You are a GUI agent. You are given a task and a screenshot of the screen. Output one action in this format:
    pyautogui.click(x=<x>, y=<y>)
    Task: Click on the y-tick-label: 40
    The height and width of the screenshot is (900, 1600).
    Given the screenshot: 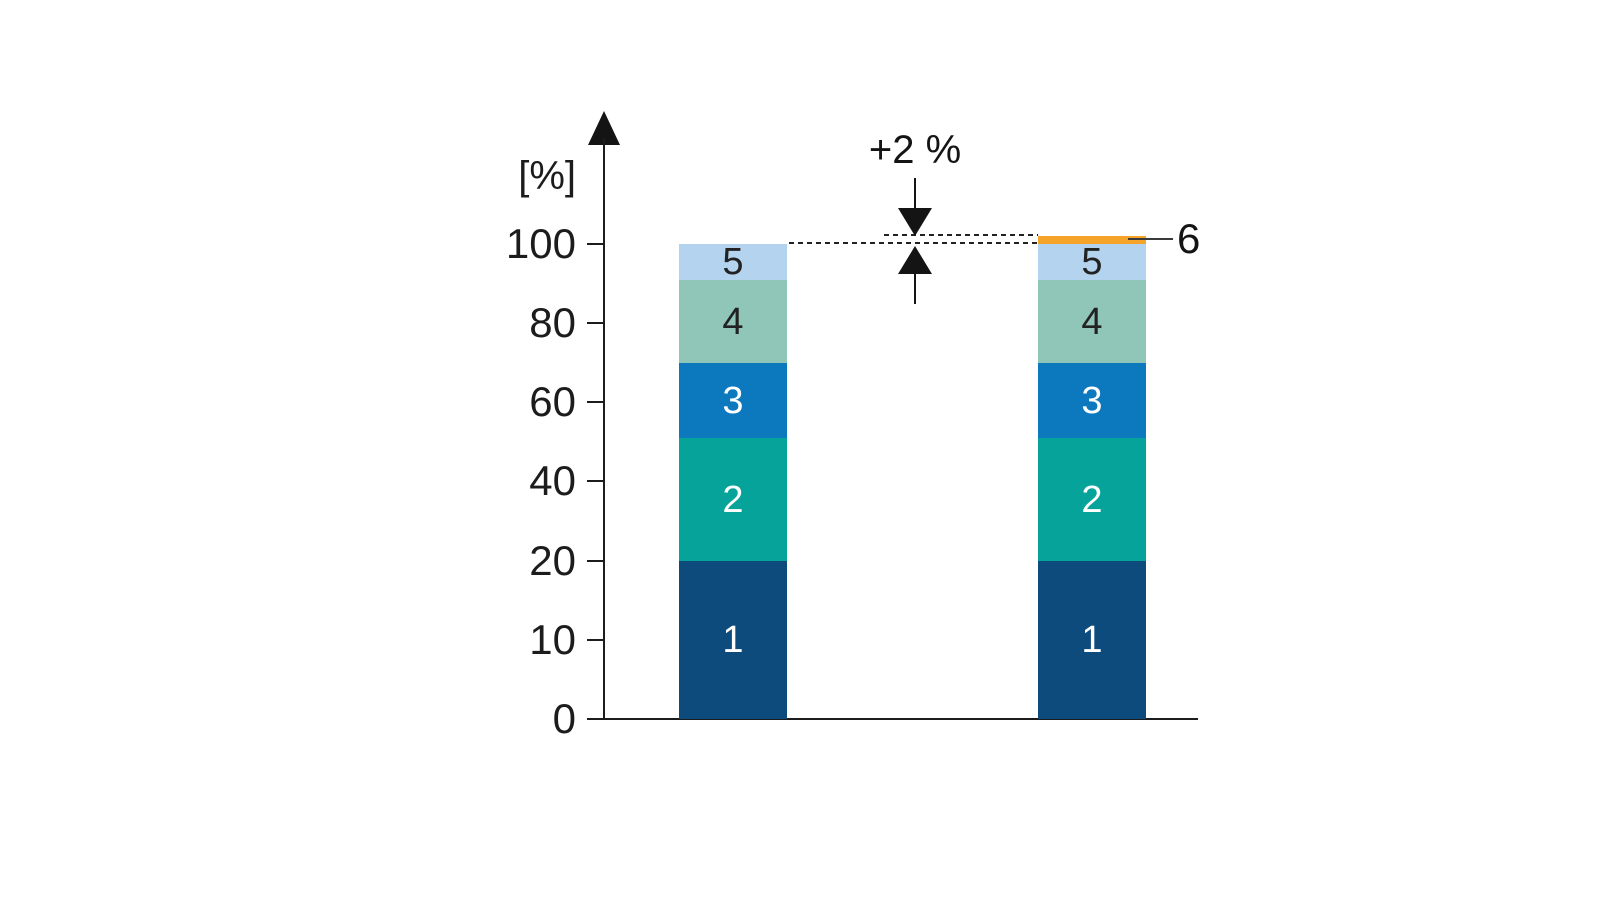 What is the action you would take?
    pyautogui.click(x=552, y=480)
    